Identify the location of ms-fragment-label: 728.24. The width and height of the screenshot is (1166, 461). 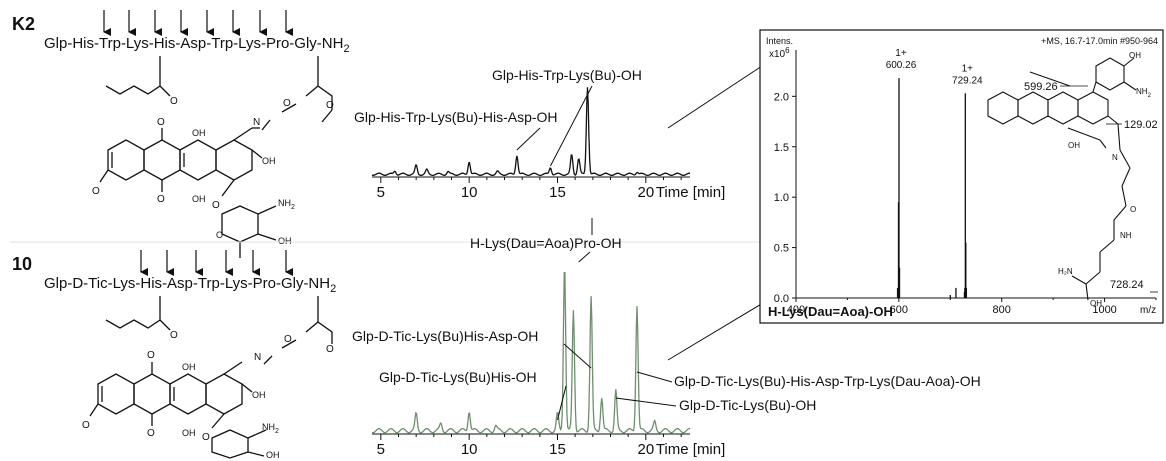
(1127, 285).